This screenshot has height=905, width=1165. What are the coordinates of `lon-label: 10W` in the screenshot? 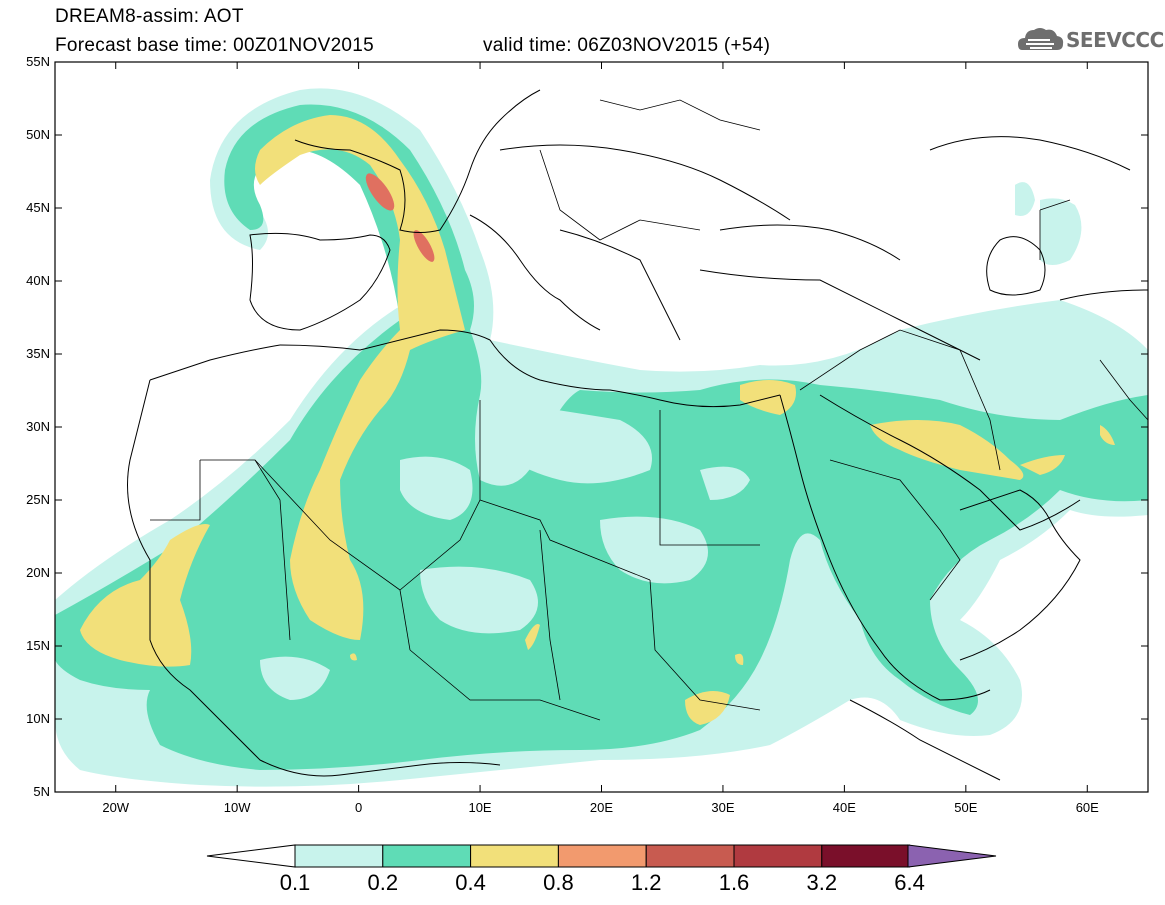 It's located at (237, 807).